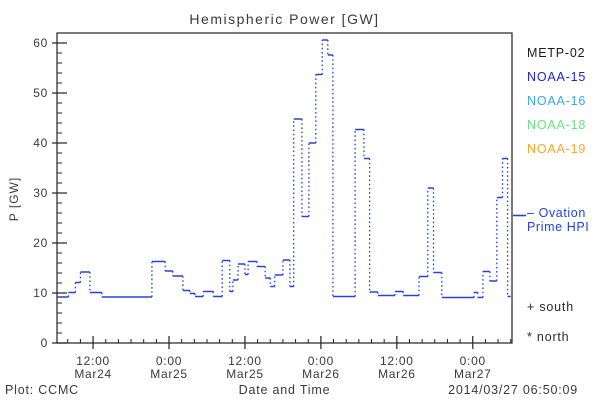 The width and height of the screenshot is (600, 400). What do you see at coordinates (40, 93) in the screenshot?
I see `y-tick-label: 50` at bounding box center [40, 93].